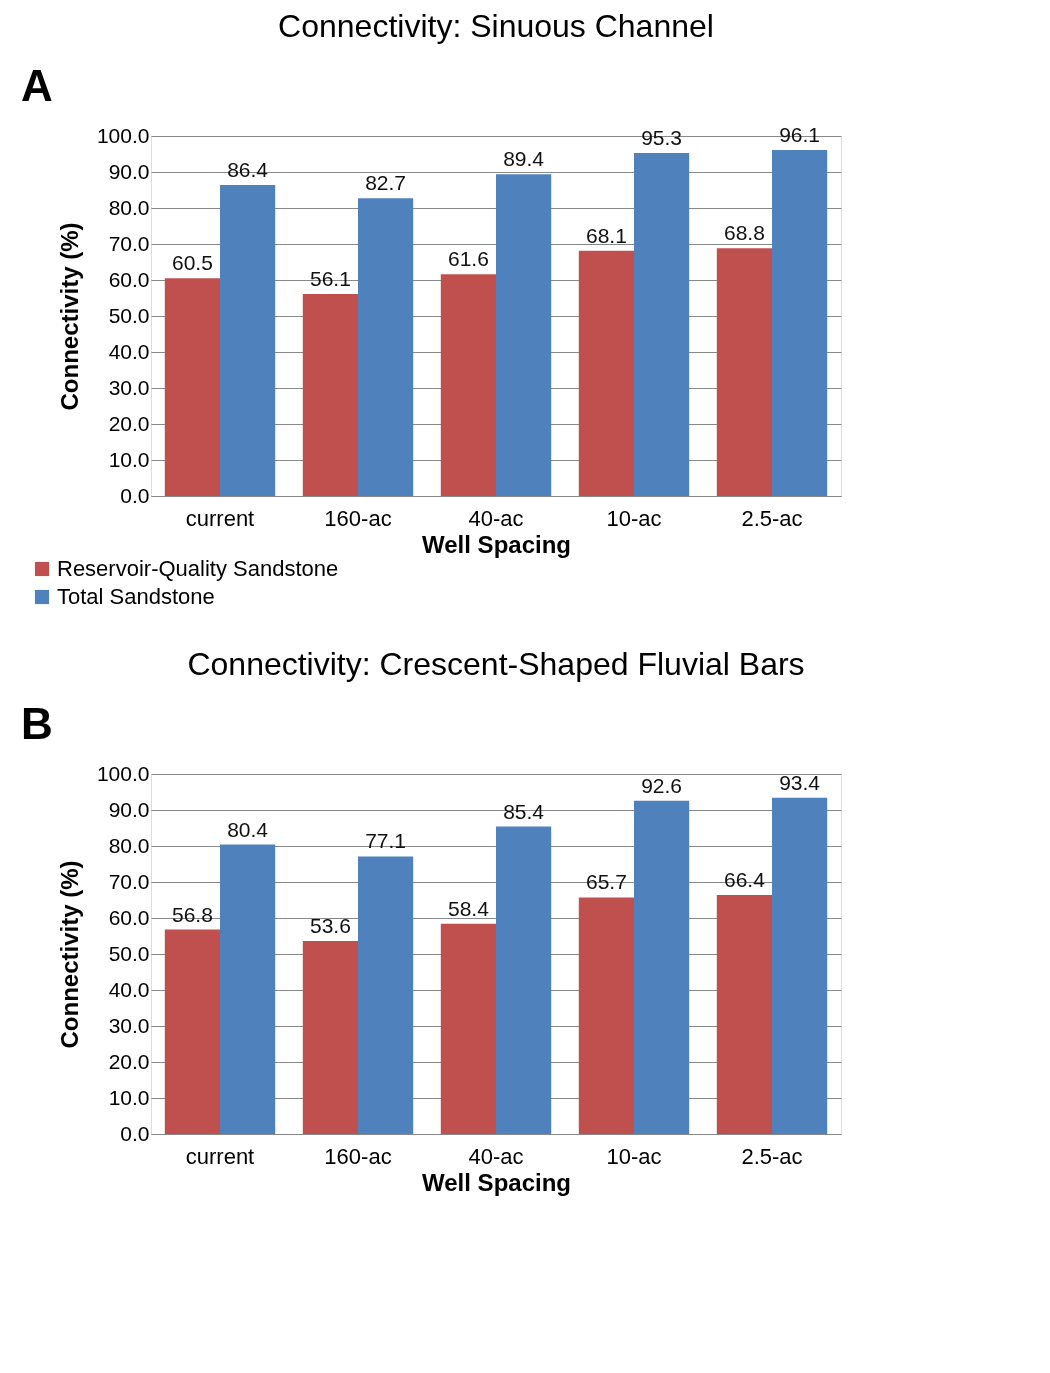  I want to click on data-label: 60.5, so click(192, 263).